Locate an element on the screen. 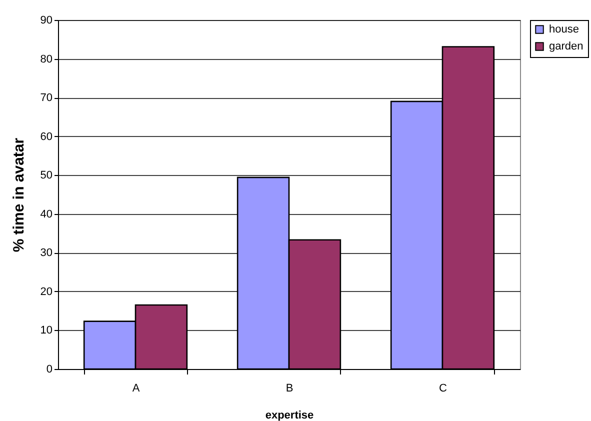 Image resolution: width=591 pixels, height=421 pixels. y-tick-label: 40 is located at coordinates (46, 214).